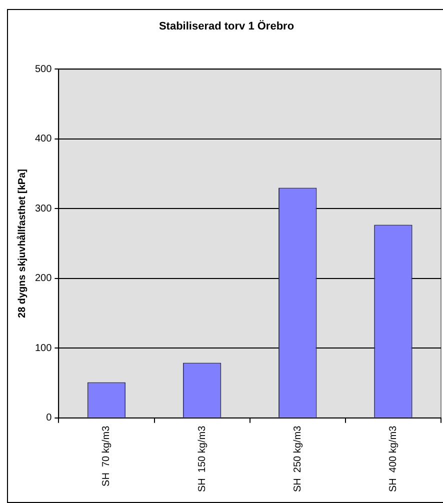 The image size is (443, 503). Describe the element at coordinates (226, 26) in the screenshot. I see `chart-title: Stabiliserad torv 1 Örebro` at that location.